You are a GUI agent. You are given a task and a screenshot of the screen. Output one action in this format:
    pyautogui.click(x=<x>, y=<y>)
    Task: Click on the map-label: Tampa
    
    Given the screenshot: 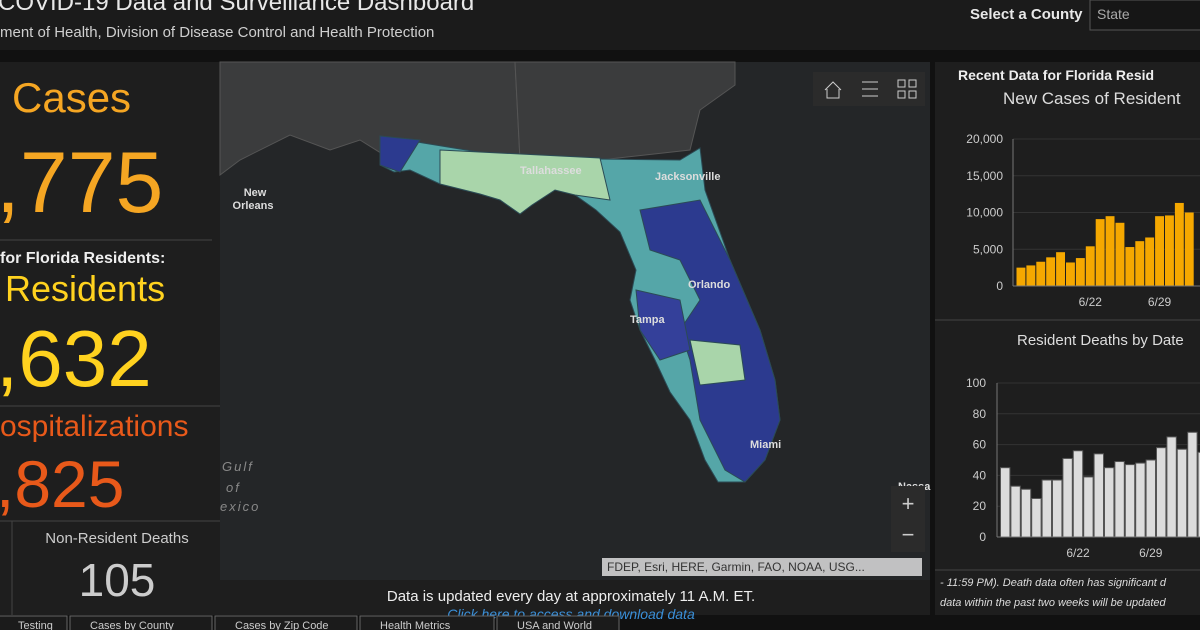 What is the action you would take?
    pyautogui.click(x=648, y=320)
    